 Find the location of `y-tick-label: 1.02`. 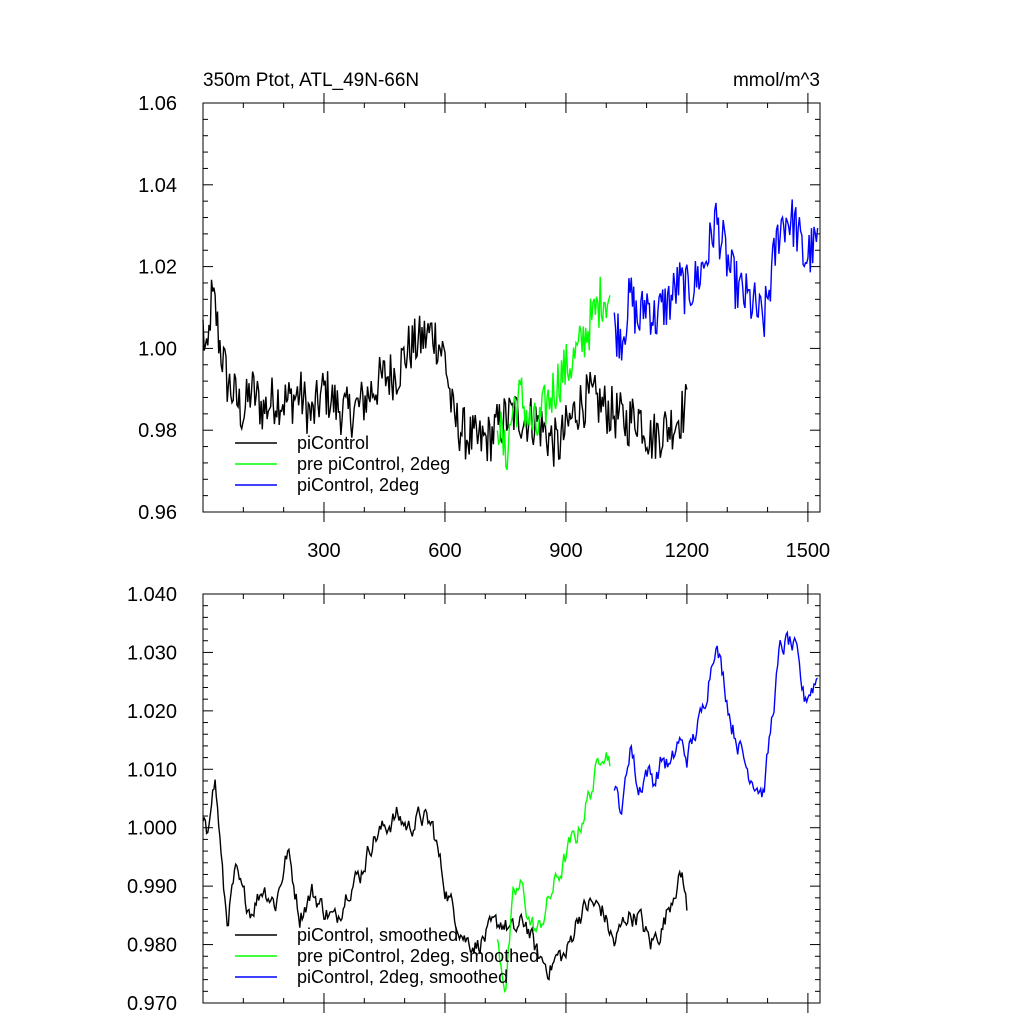

y-tick-label: 1.02 is located at coordinates (157, 268).